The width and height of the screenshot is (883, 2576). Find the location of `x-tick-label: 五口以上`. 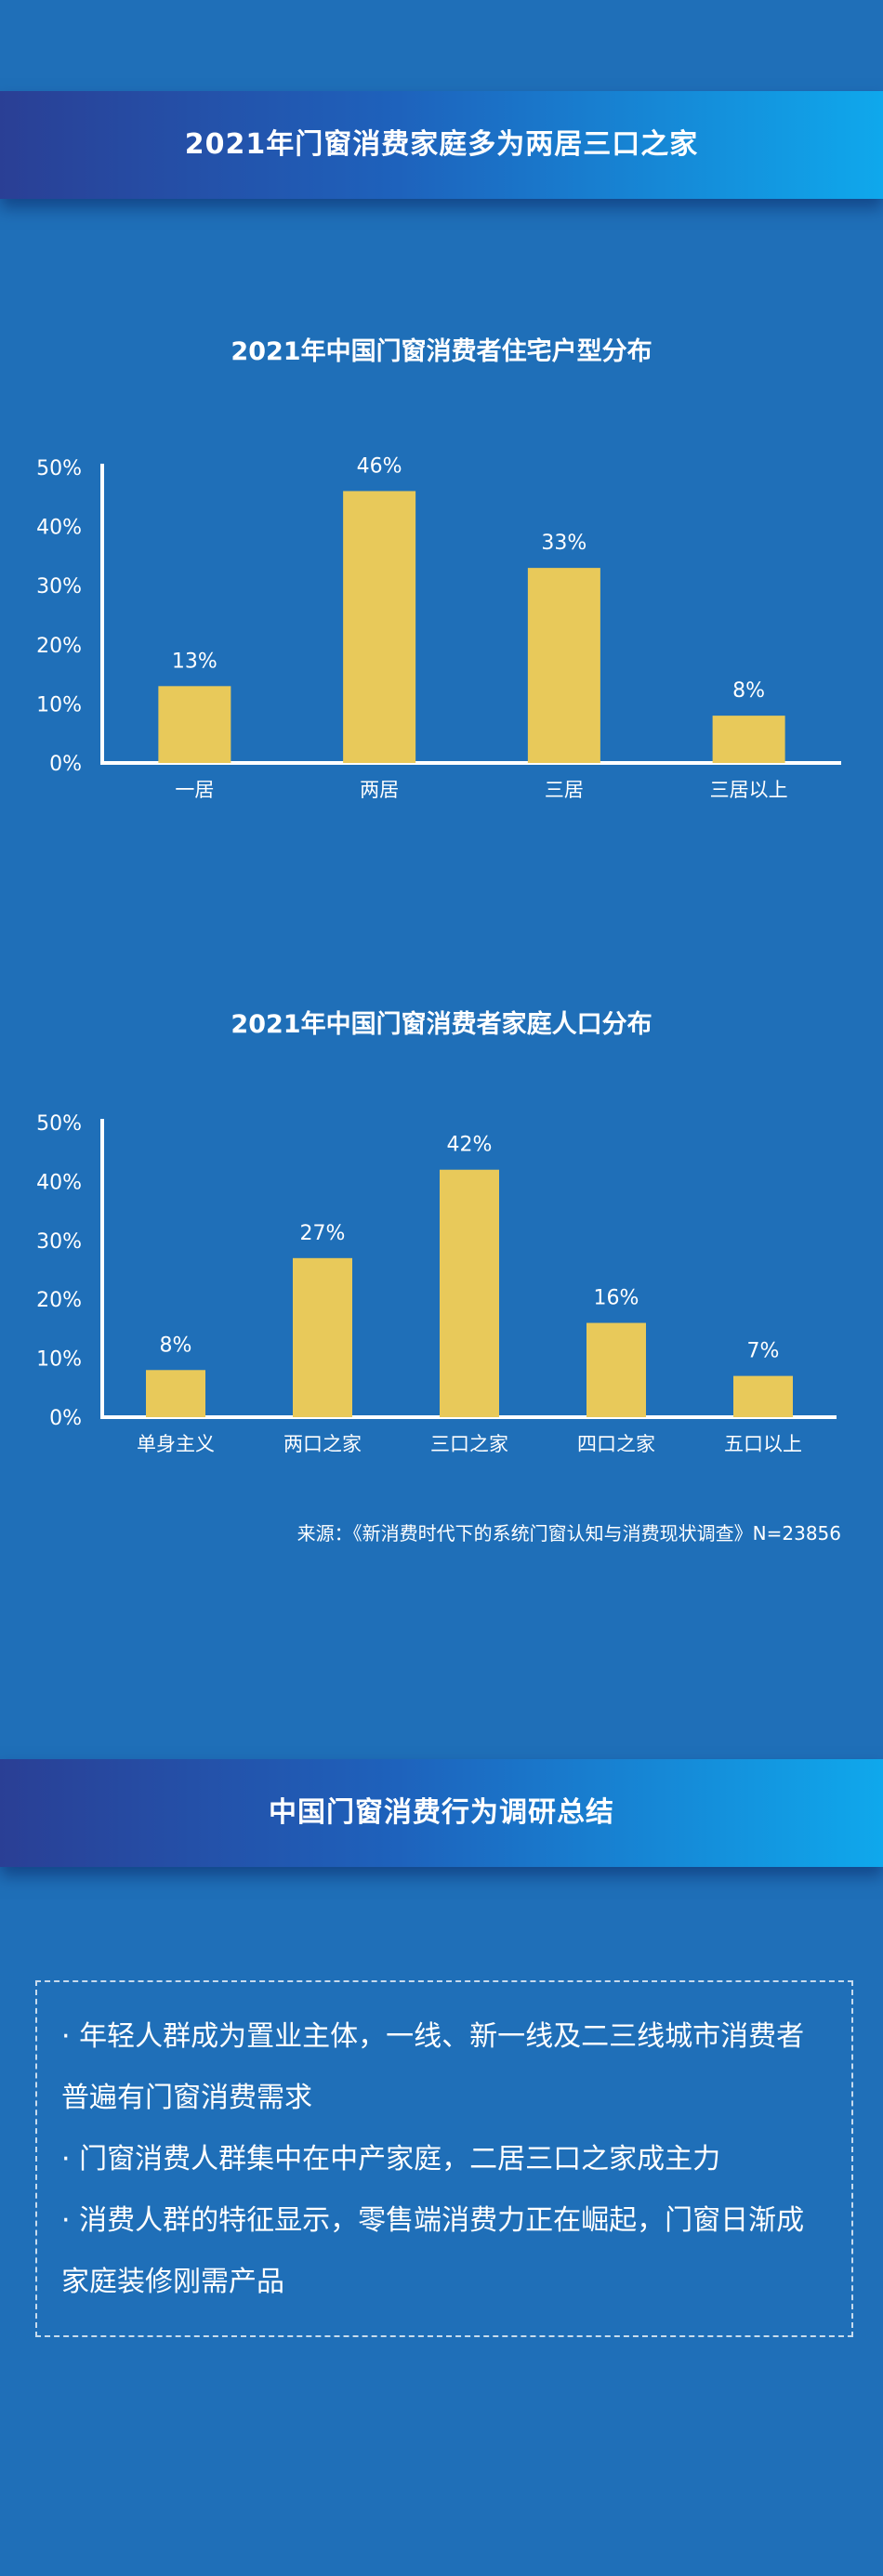

x-tick-label: 五口以上 is located at coordinates (763, 1444).